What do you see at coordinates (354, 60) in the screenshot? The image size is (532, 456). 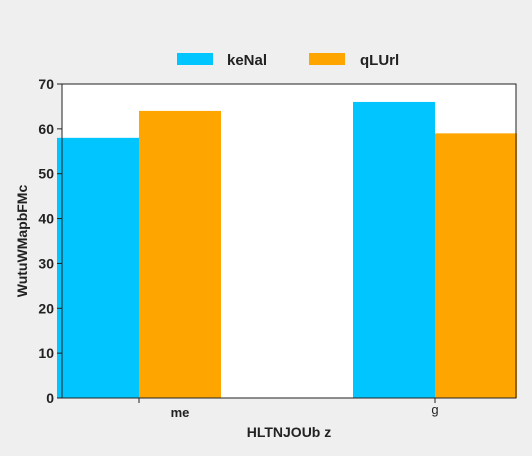 I see `legend-item-qLUrl: qLUrl` at bounding box center [354, 60].